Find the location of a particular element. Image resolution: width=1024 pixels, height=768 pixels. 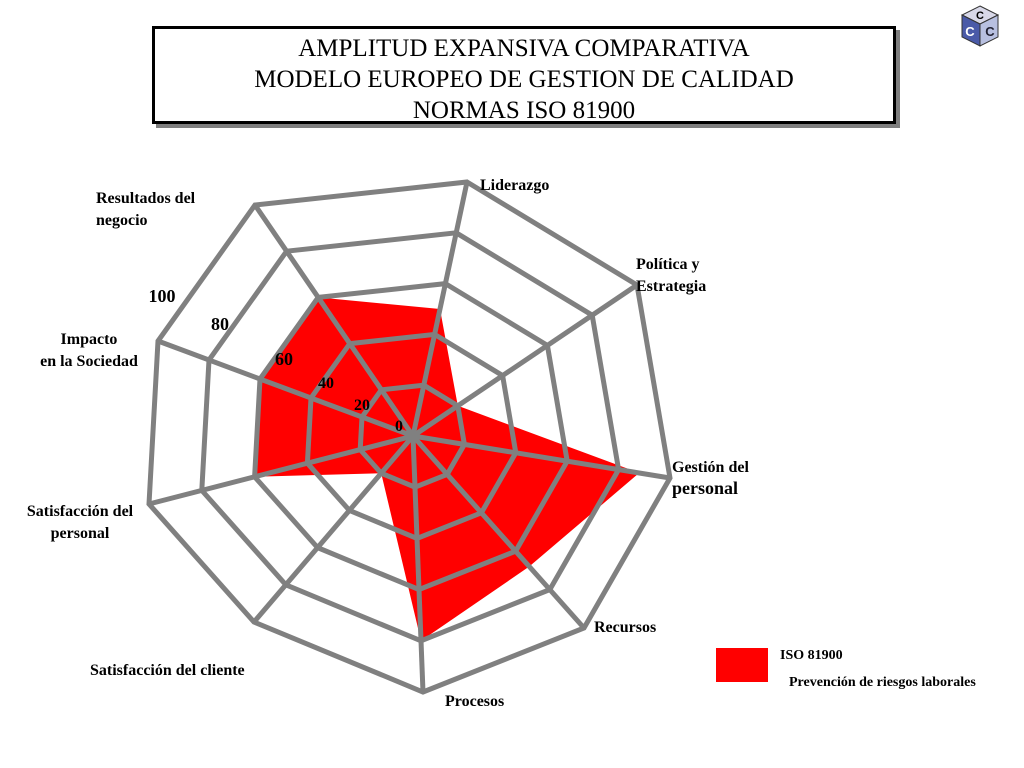

ring-label-40: 40 is located at coordinates (326, 383).